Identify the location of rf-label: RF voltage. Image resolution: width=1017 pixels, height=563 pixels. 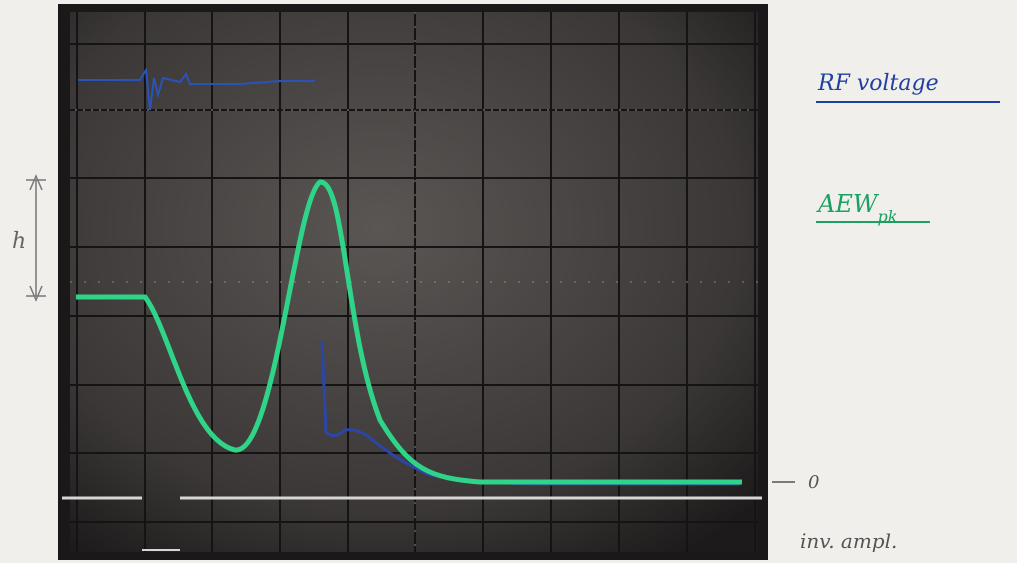
(878, 83).